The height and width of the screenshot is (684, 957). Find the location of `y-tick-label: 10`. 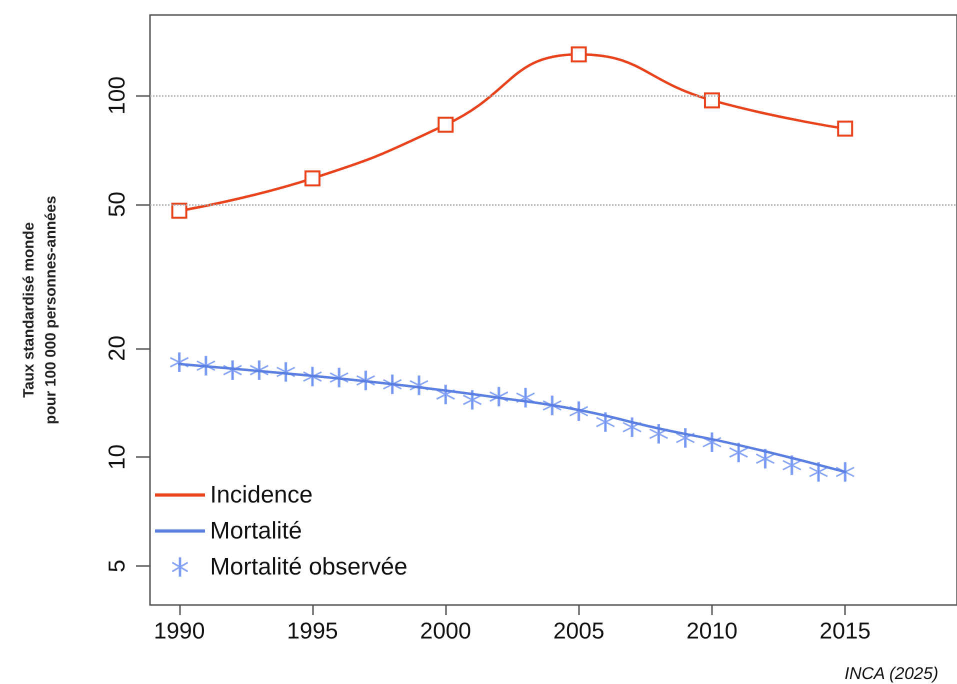

y-tick-label: 10 is located at coordinates (117, 457).